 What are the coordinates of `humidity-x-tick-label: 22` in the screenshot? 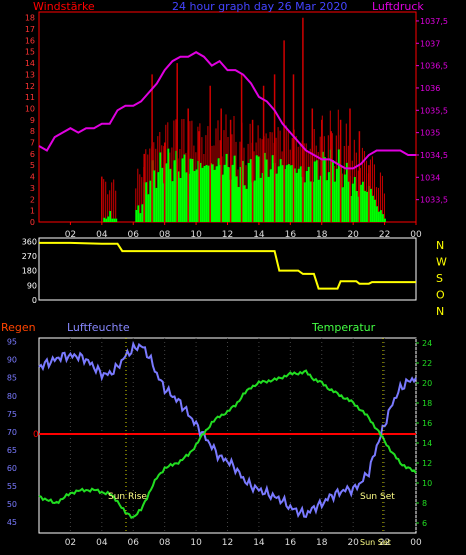 It's located at (384, 543).